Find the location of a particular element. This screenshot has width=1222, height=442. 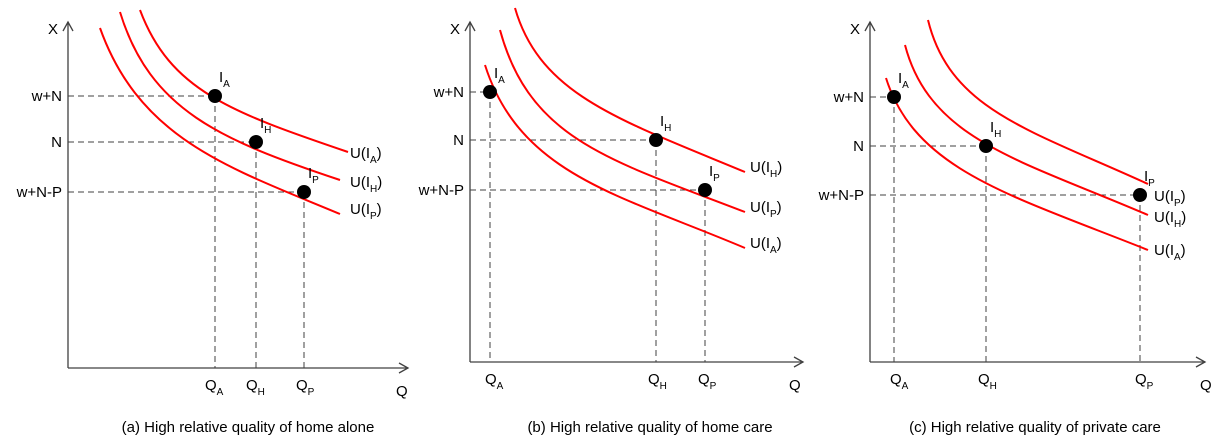

point-label-subscript: A is located at coordinates (905, 85).